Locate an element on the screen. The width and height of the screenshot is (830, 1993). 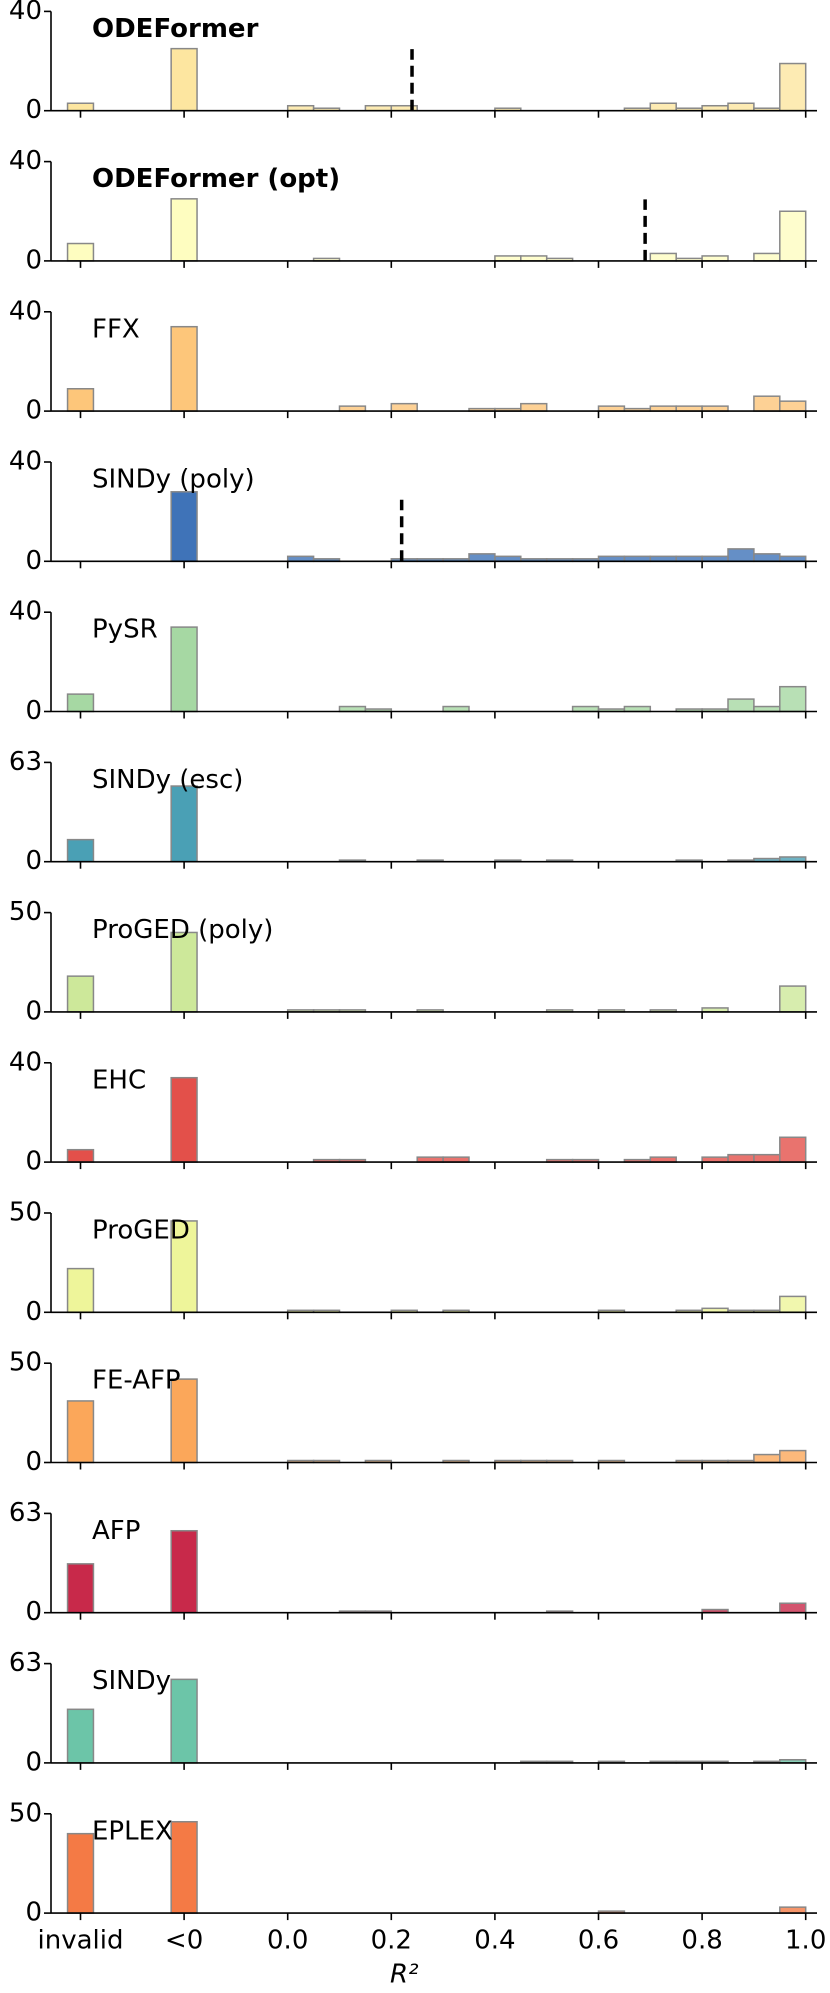
panel-title: ProGED is located at coordinates (141, 1231).